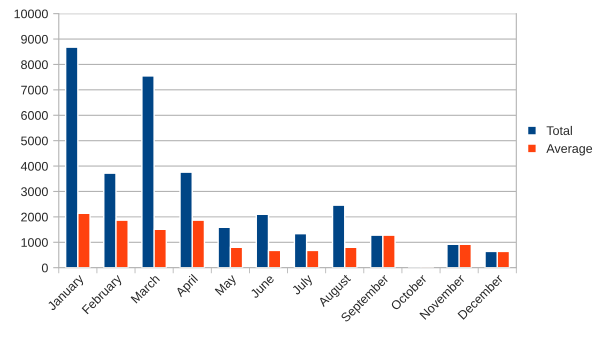 This screenshot has width=606, height=341. What do you see at coordinates (569, 150) in the screenshot?
I see `legend-label: Average` at bounding box center [569, 150].